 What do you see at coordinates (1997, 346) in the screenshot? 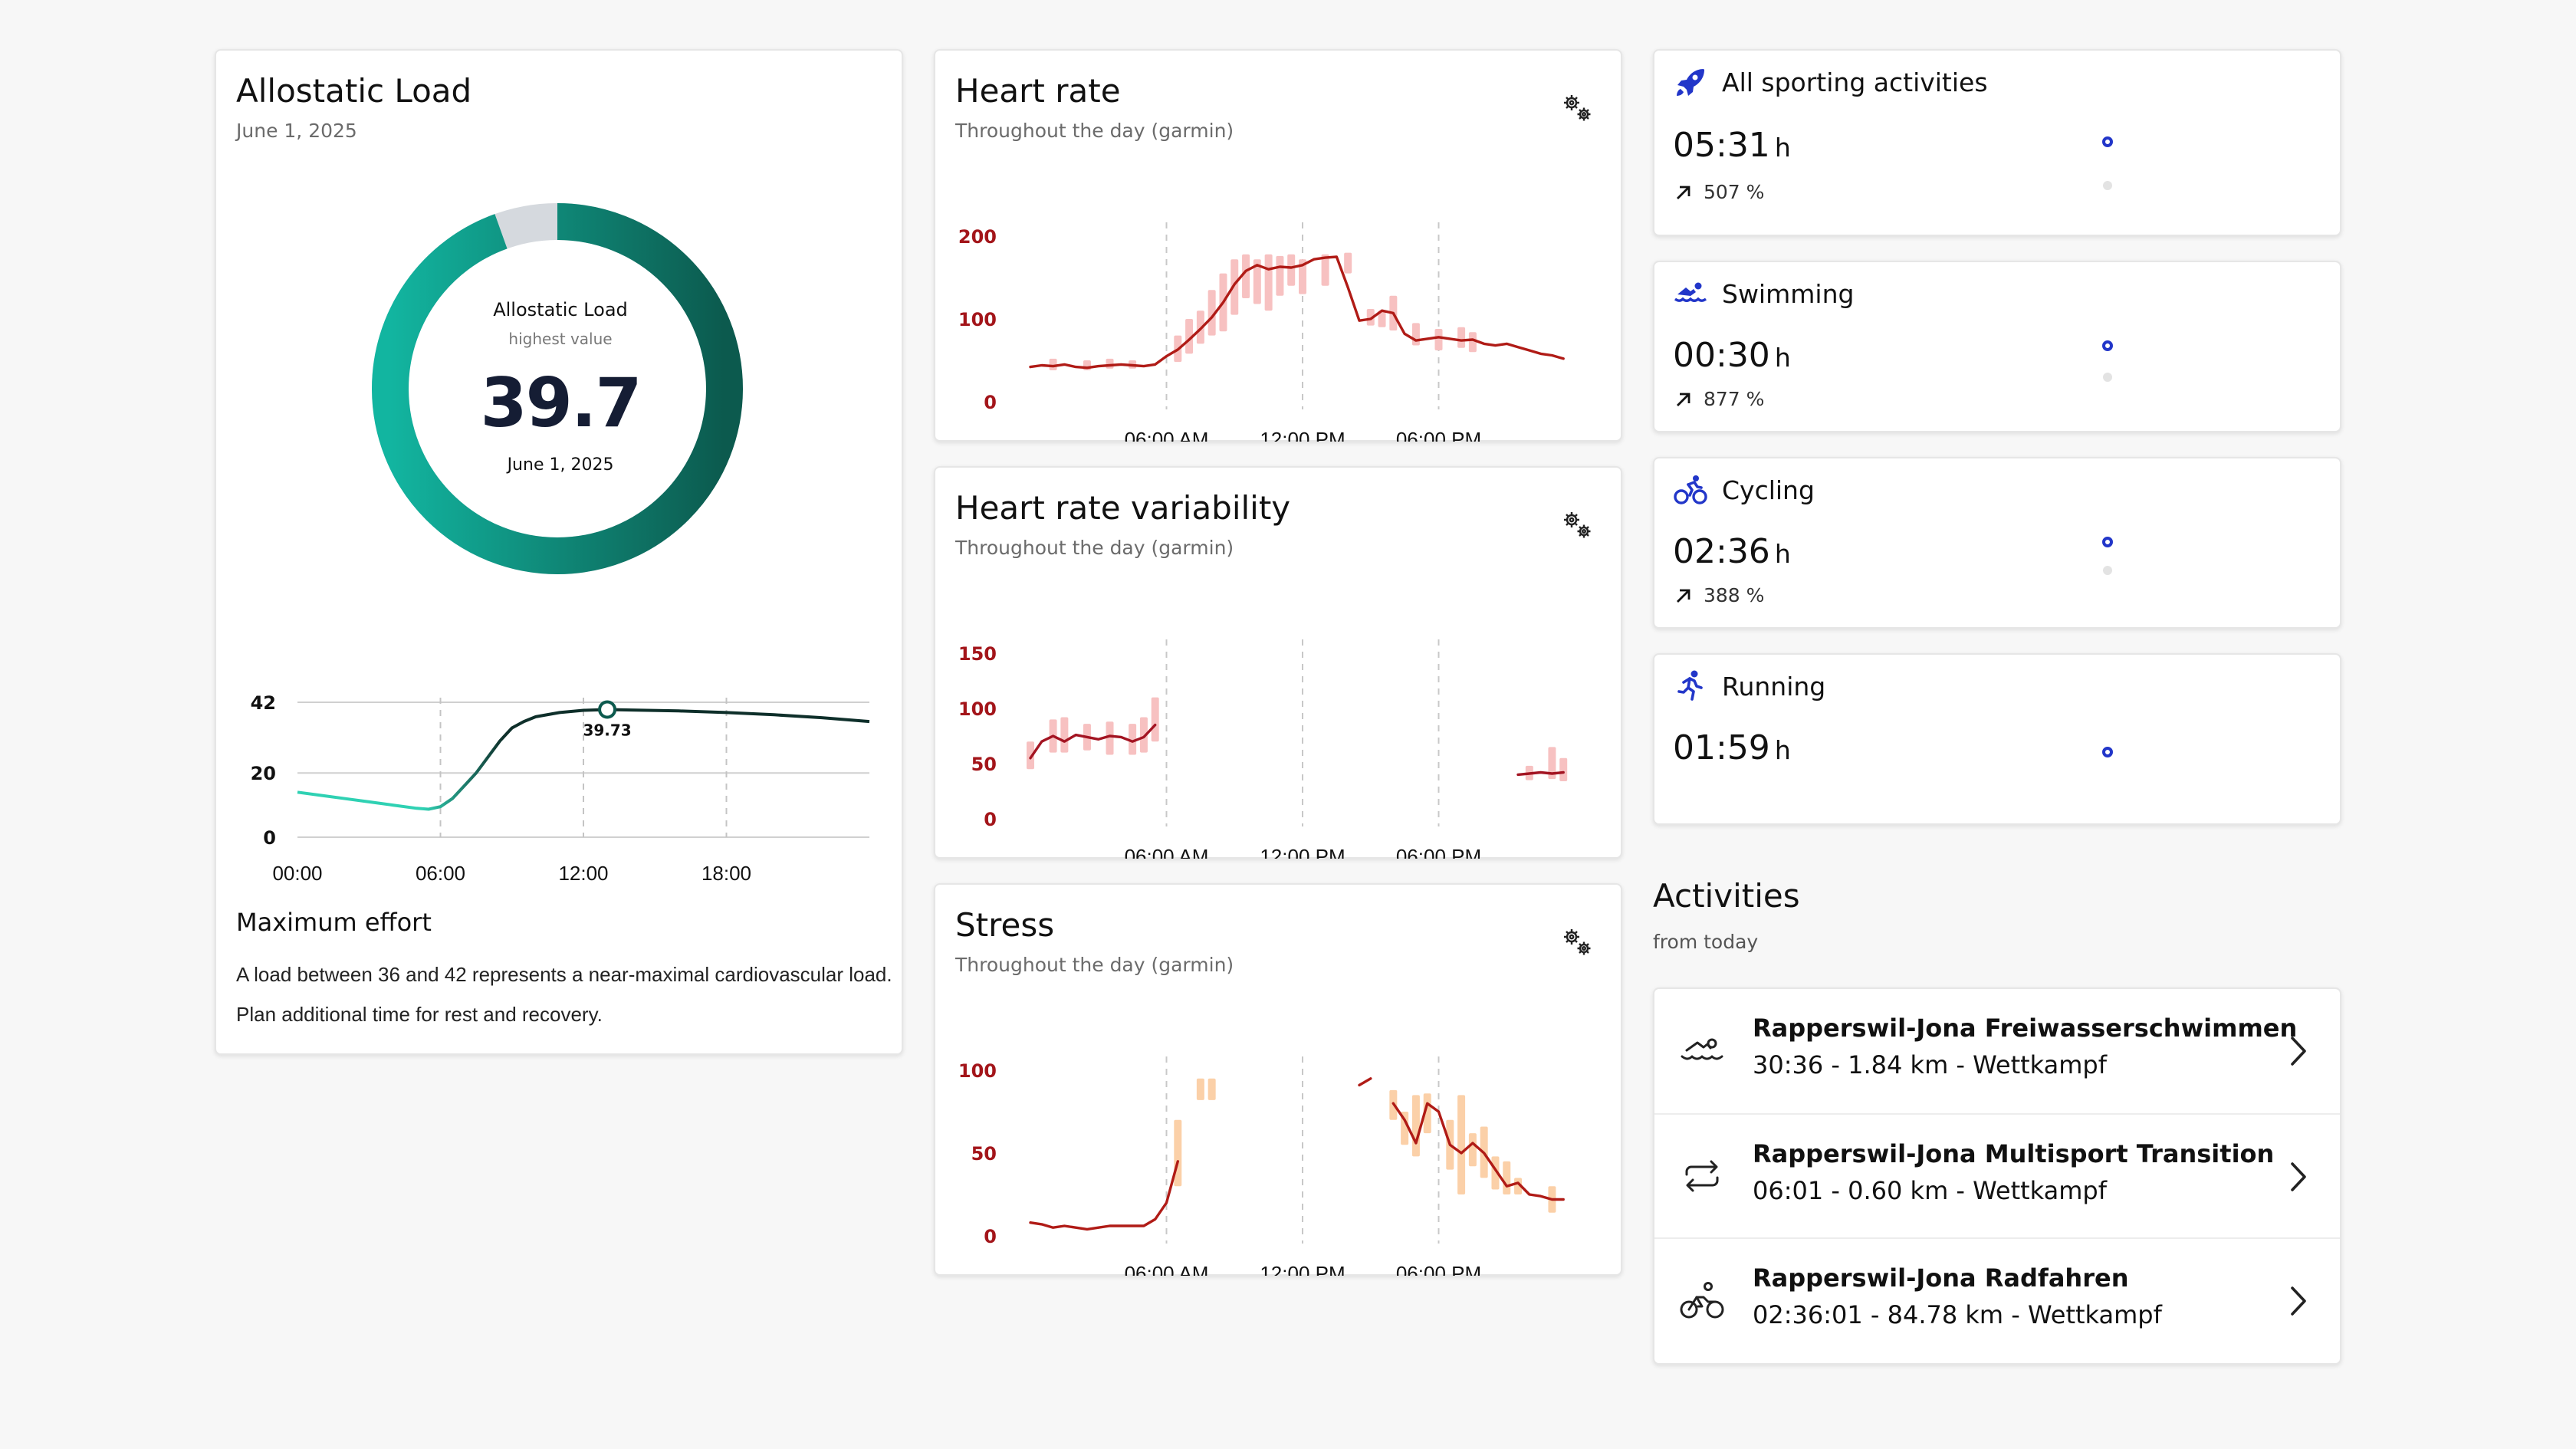
I see `sport-card-swimming: Swimming 00:30 h 877 %` at bounding box center [1997, 346].